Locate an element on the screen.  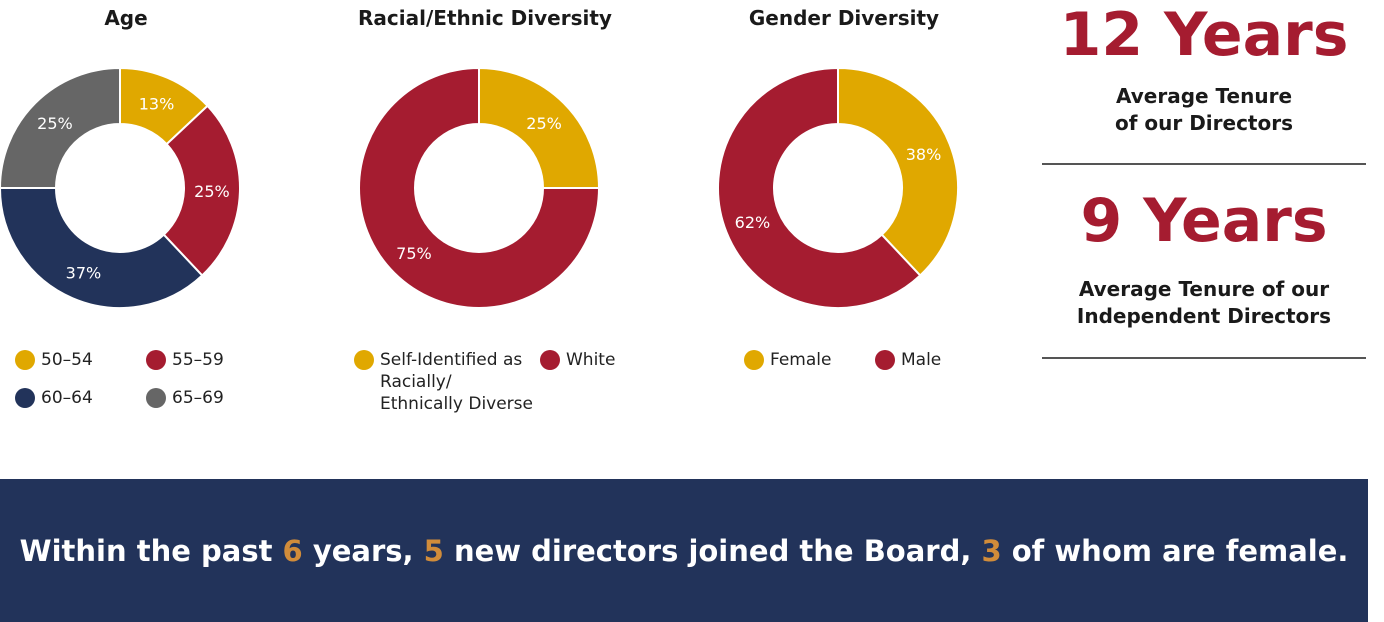
legend-label: Female is located at coordinates (801, 360).